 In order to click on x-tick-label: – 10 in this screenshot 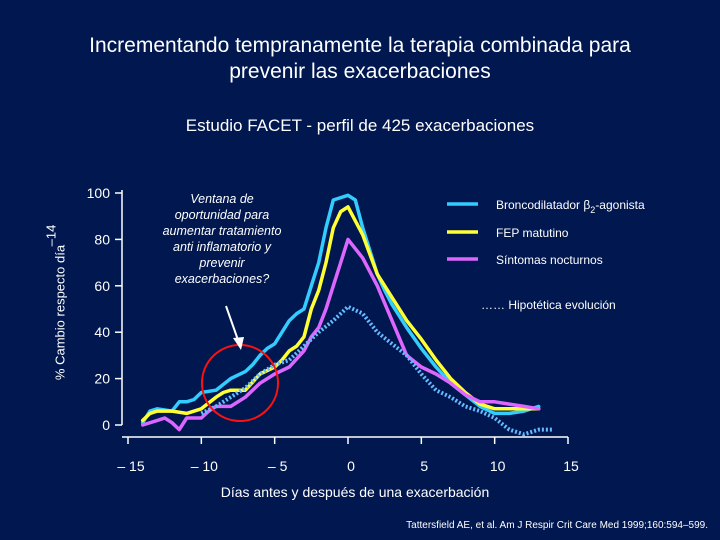, I will do `click(204, 466)`.